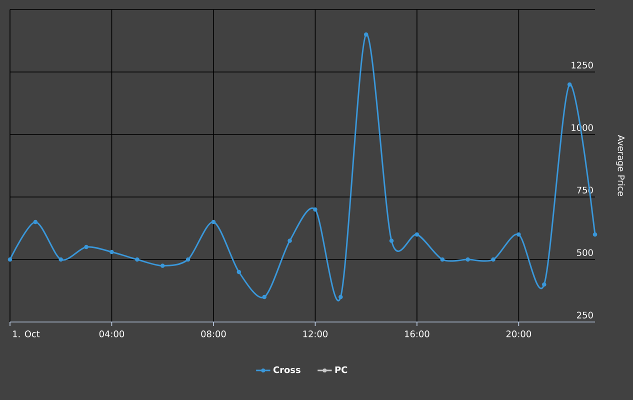  Describe the element at coordinates (341, 370) in the screenshot. I see `legend-label: PC` at that location.